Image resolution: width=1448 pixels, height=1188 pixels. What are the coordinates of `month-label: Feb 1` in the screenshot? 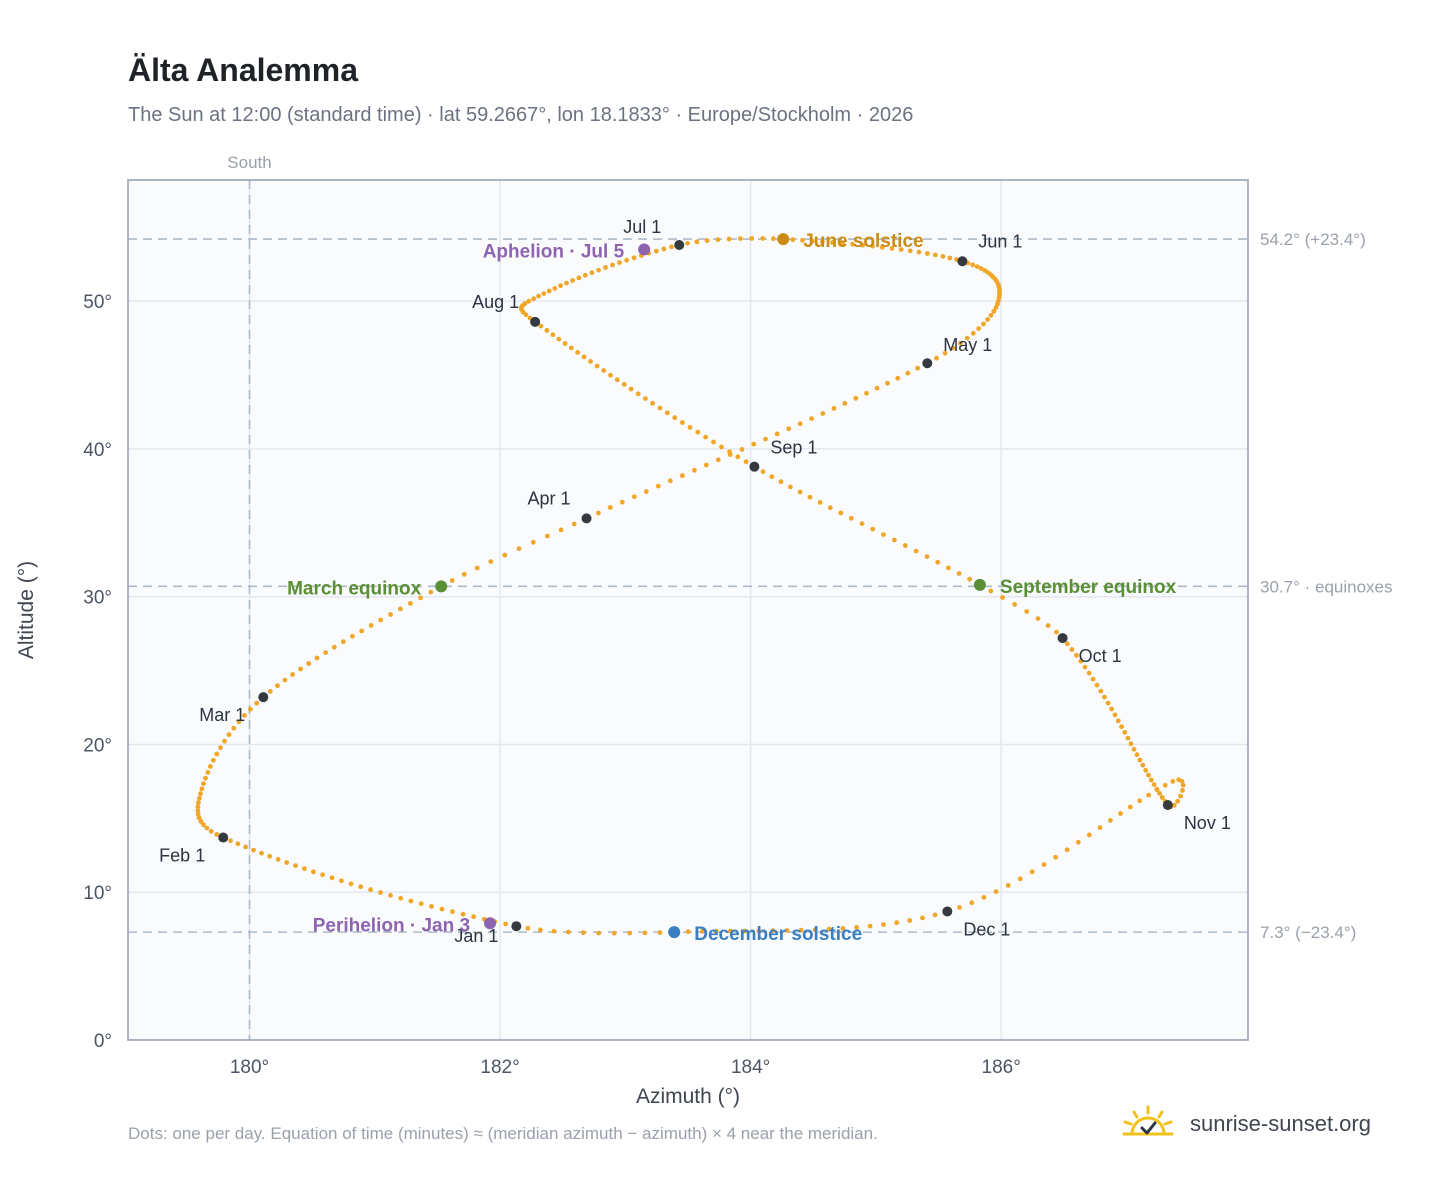 It's located at (182, 856).